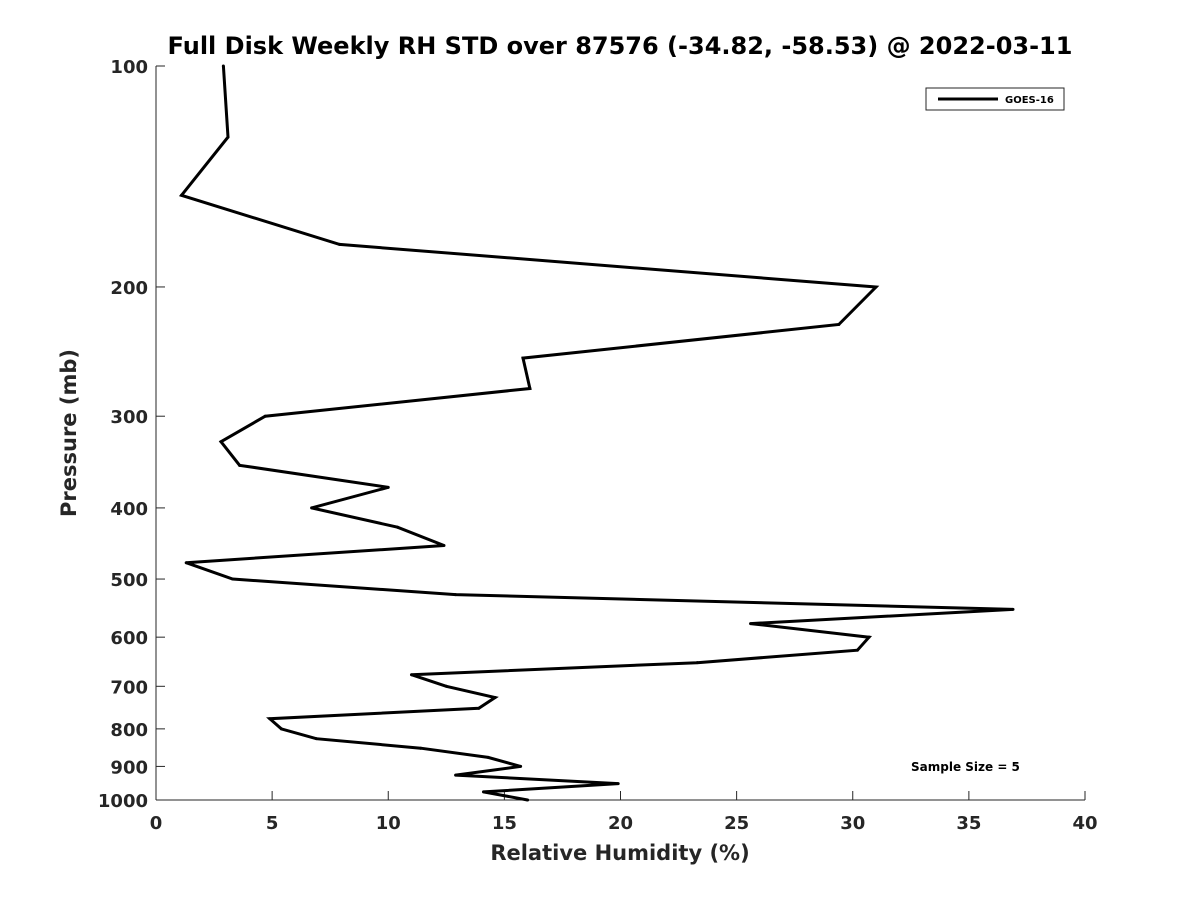 The width and height of the screenshot is (1200, 900). What do you see at coordinates (129, 730) in the screenshot?
I see `y-tick-label: 800` at bounding box center [129, 730].